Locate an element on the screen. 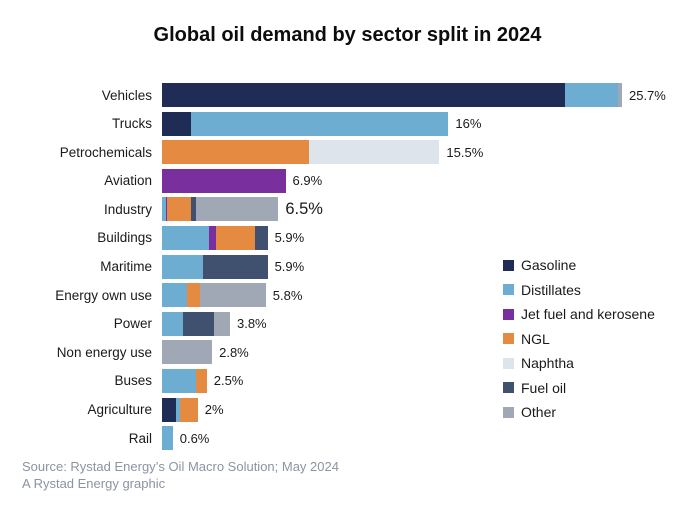 This screenshot has height=510, width=695. legend-label: Gasoline is located at coordinates (549, 265).